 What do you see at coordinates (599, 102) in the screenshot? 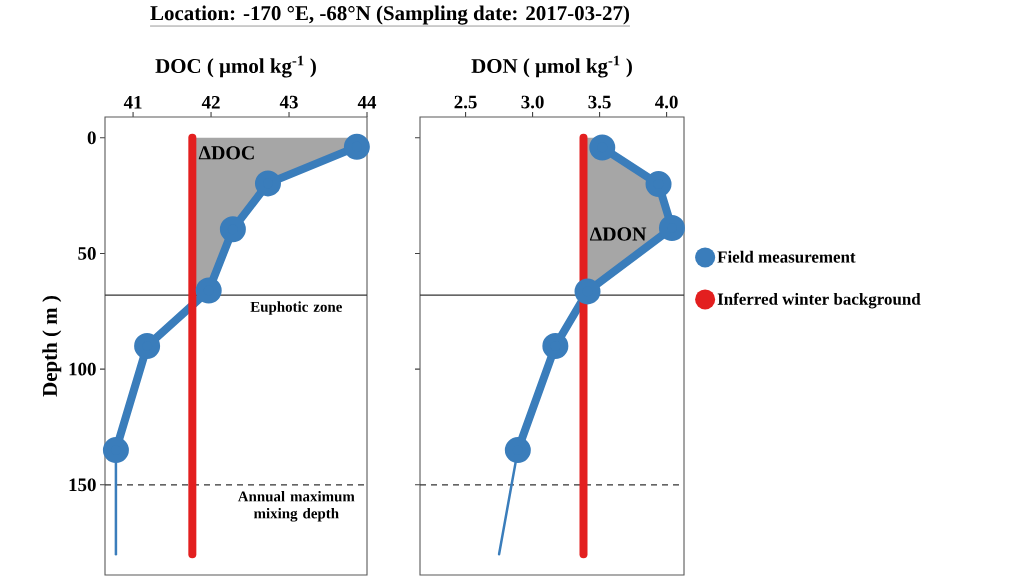
I see `x-tick-label: 3.5` at bounding box center [599, 102].